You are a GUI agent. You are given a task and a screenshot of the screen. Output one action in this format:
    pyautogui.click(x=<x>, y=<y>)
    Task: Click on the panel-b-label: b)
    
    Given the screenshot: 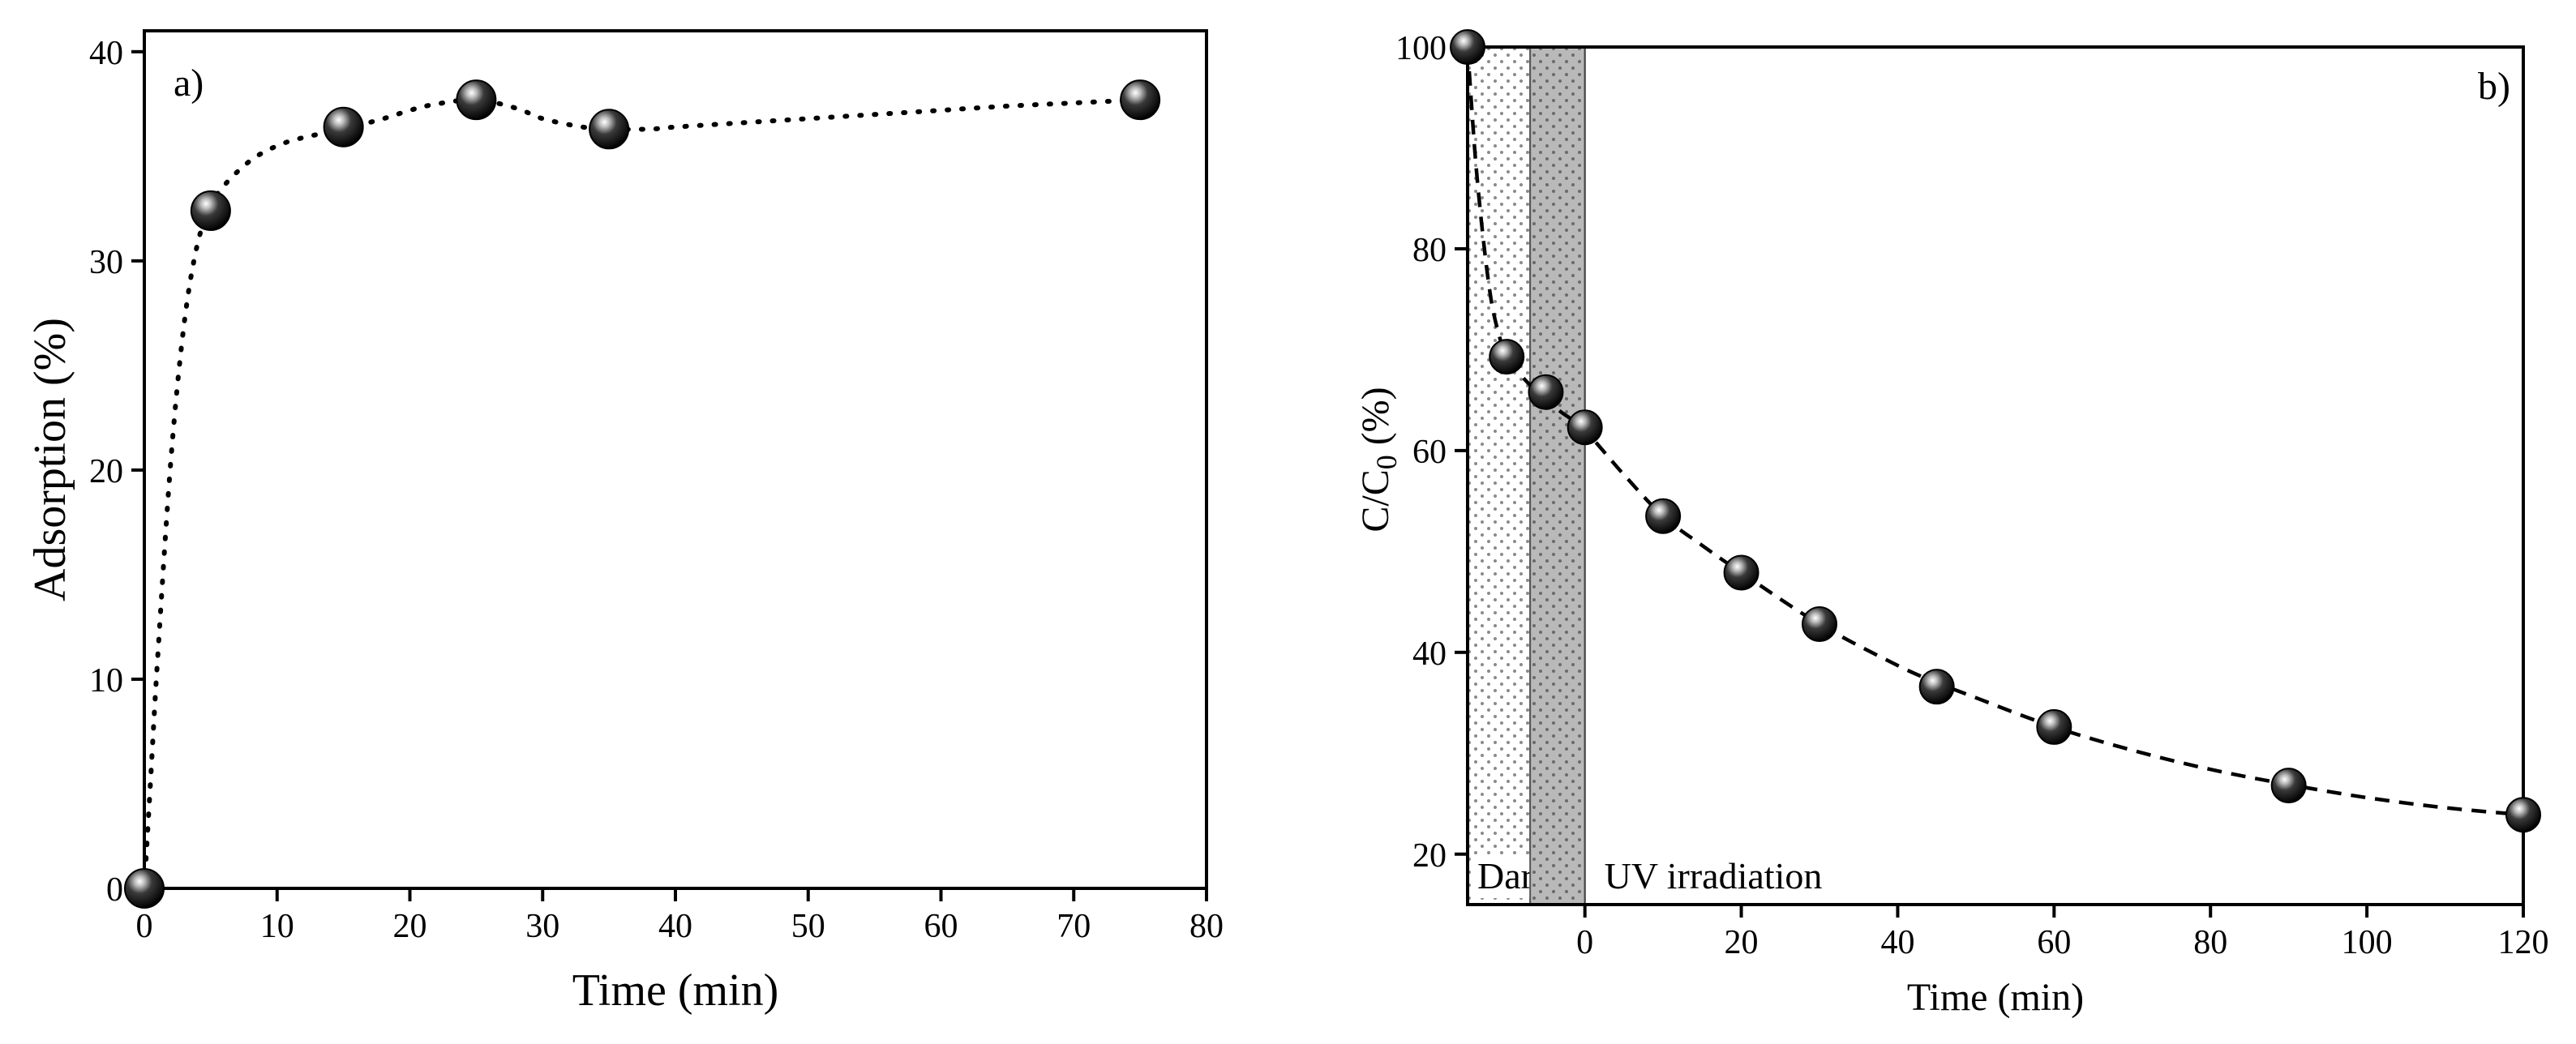 What is the action you would take?
    pyautogui.click(x=2494, y=86)
    